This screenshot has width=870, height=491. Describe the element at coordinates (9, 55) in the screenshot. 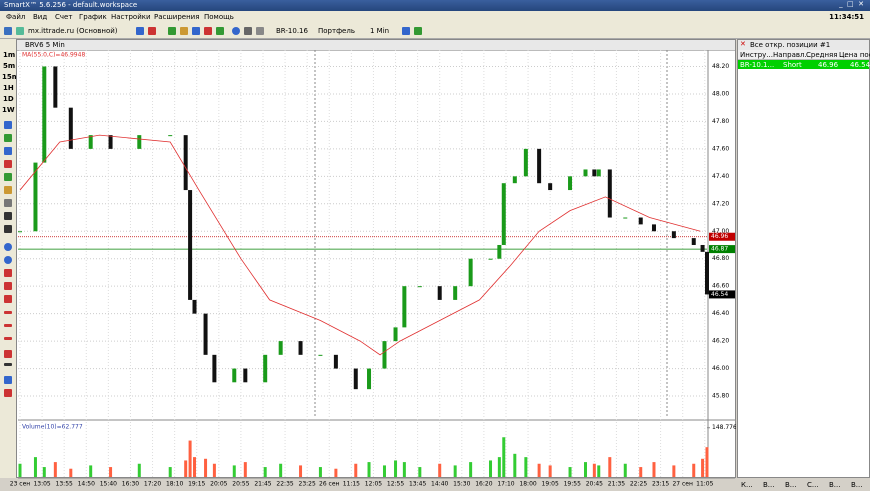

I see `timeframe: 1m` at that location.